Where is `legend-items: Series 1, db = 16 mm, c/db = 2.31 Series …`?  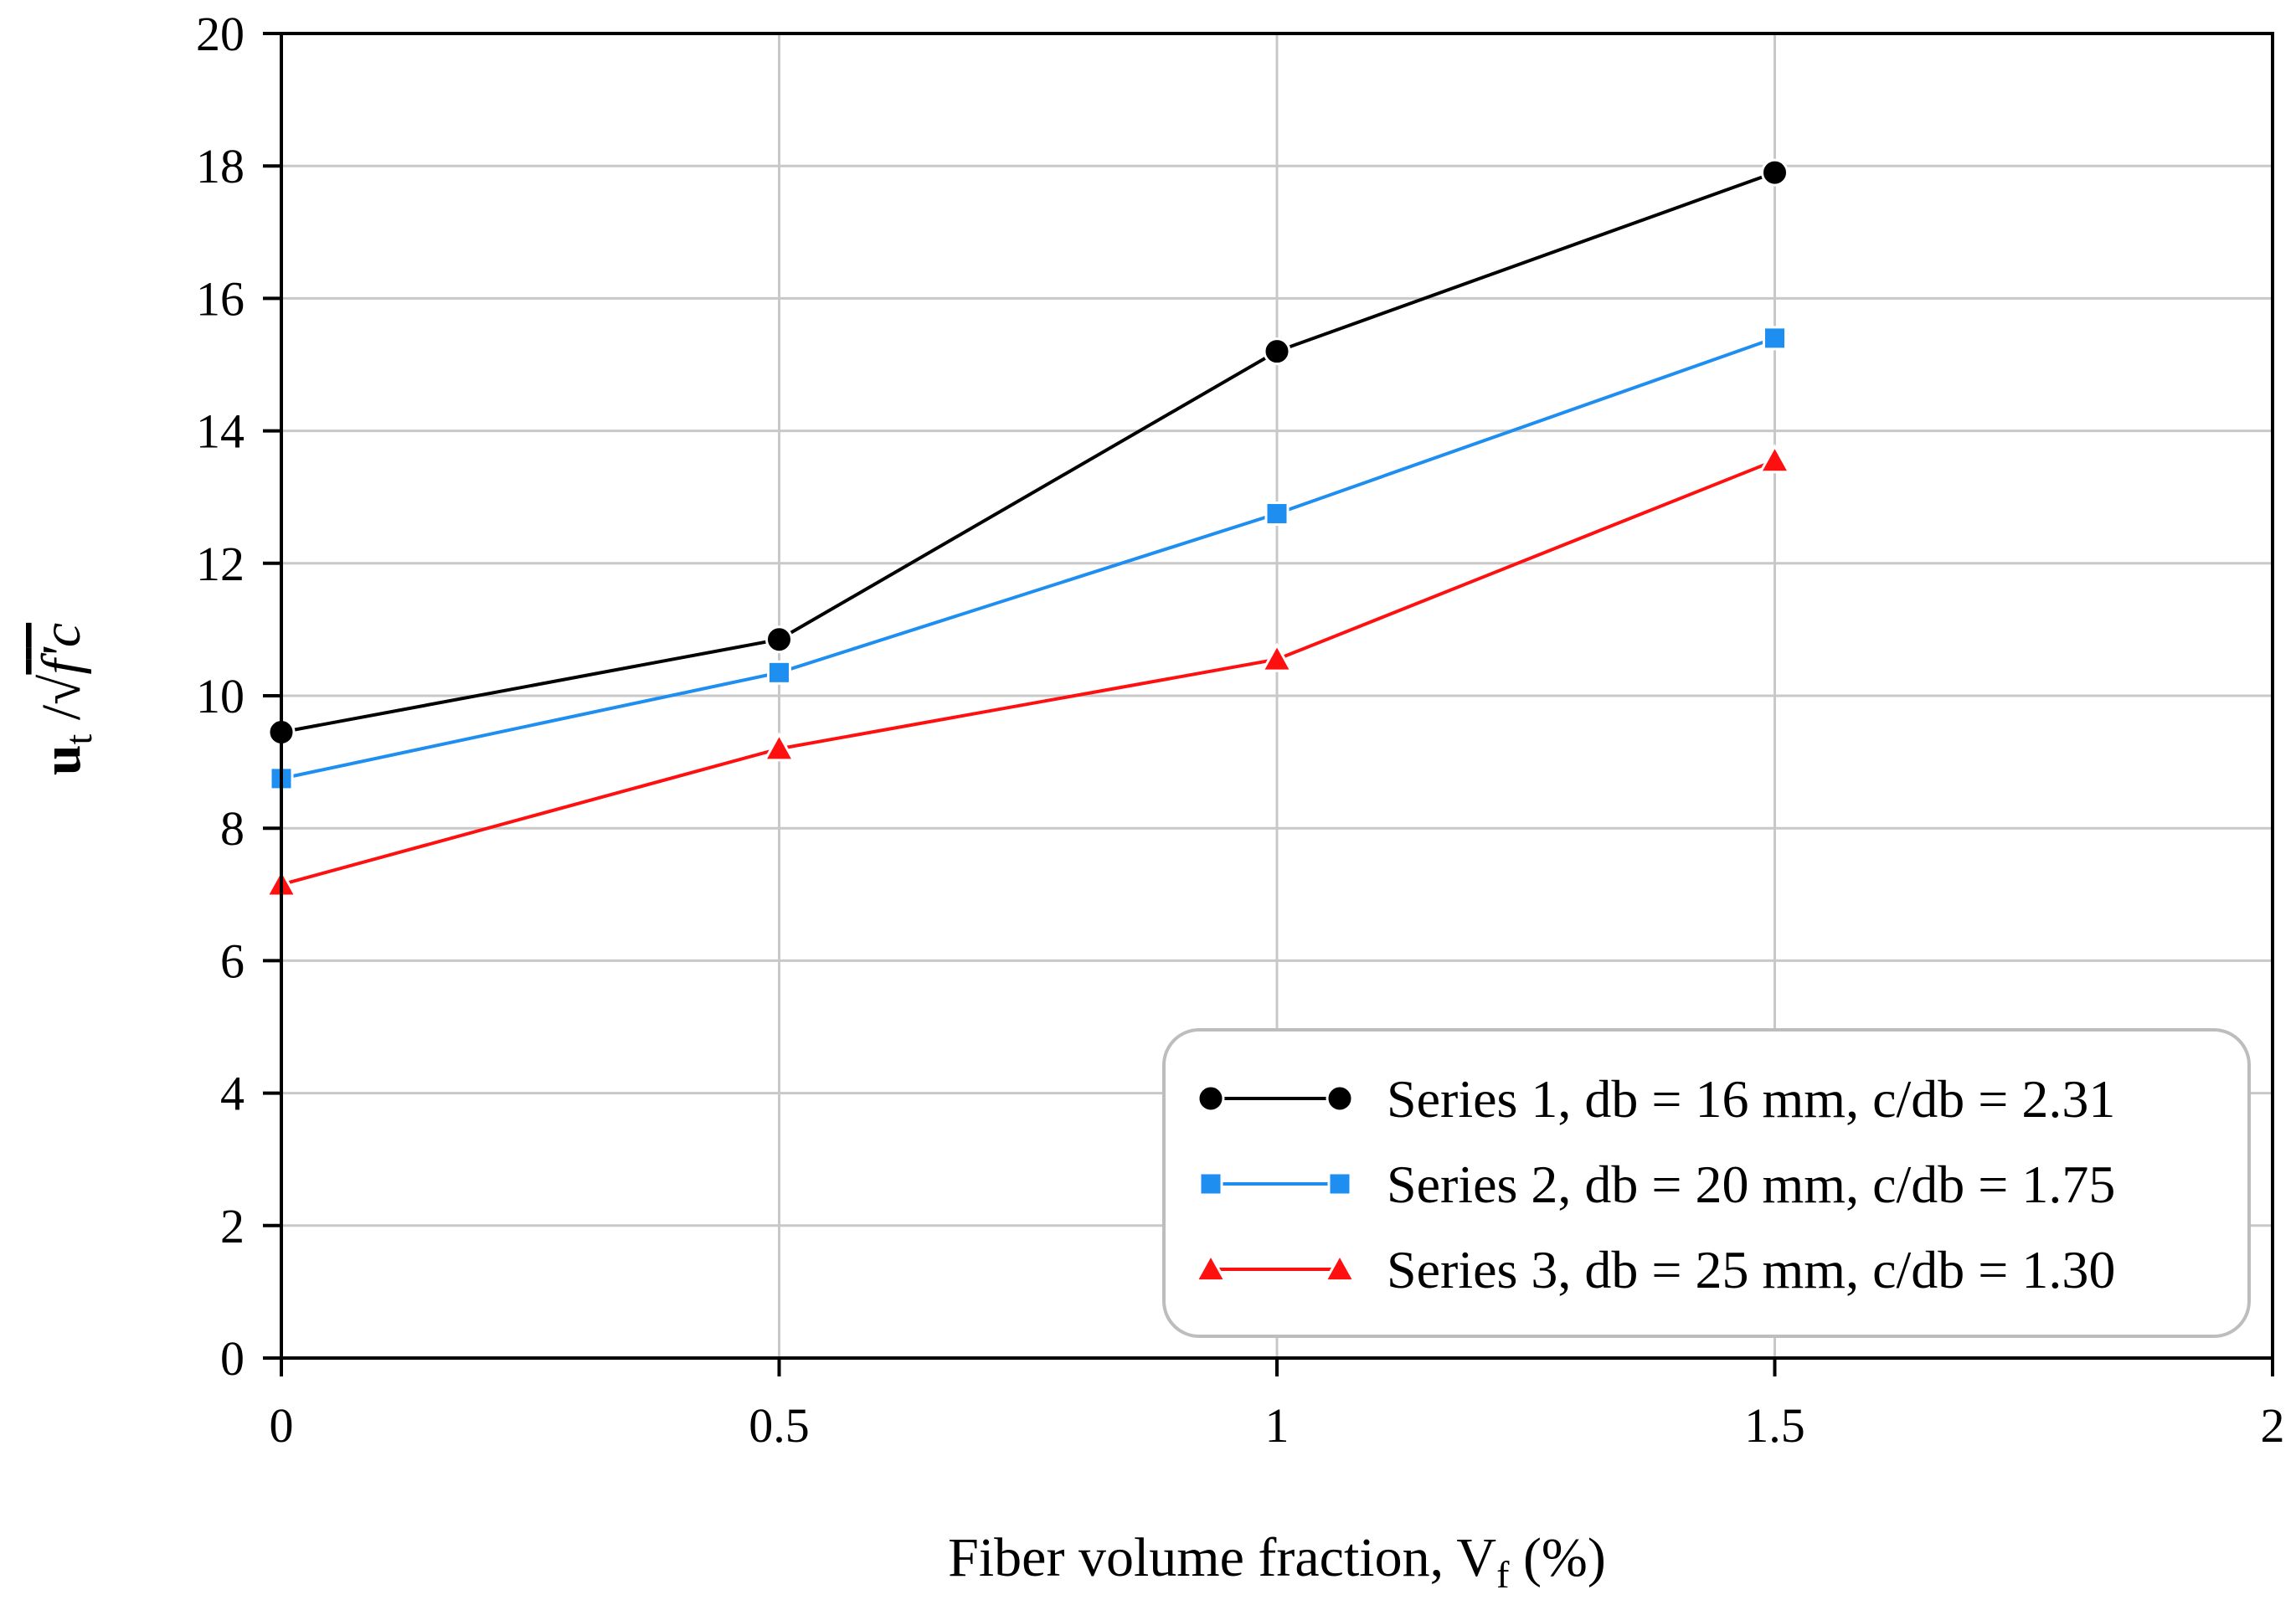 legend-items: Series 1, db = 16 mm, c/db = 2.31 Series … is located at coordinates (1655, 1184).